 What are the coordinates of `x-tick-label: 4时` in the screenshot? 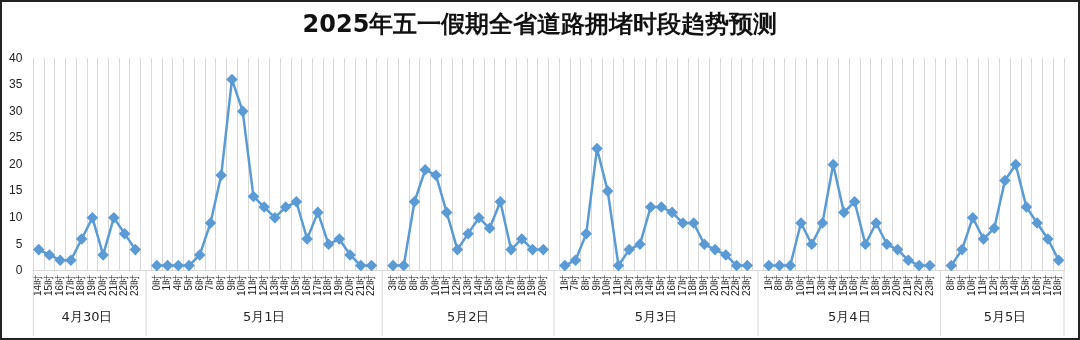 It's located at (178, 282).